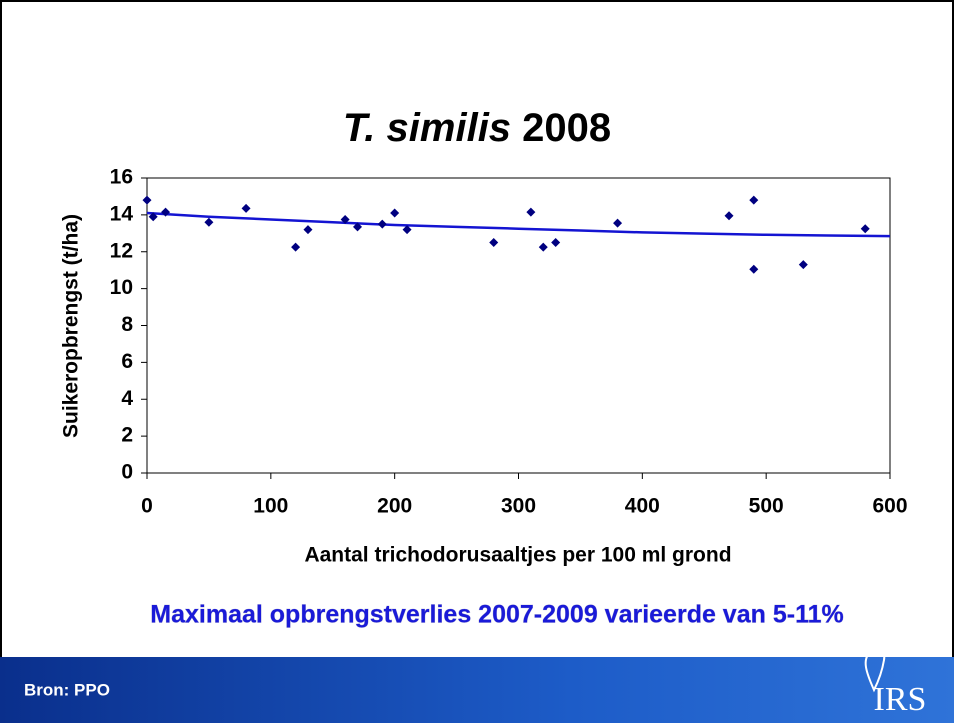 The height and width of the screenshot is (728, 954). Describe the element at coordinates (67, 689) in the screenshot. I see `source: Bron: PPO` at that location.